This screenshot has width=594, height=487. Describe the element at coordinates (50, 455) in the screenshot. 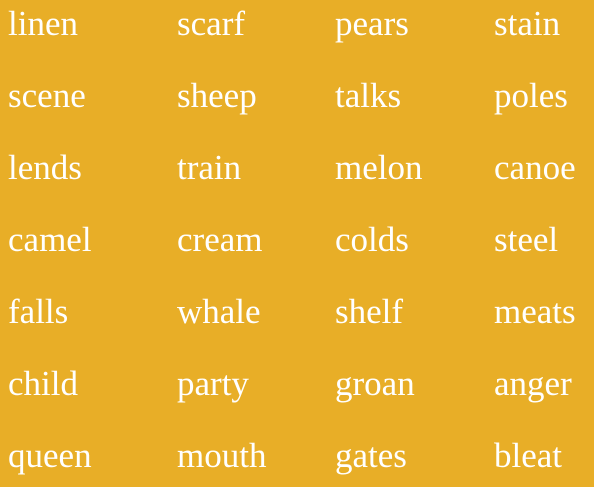

I see `word-cell: queen` at that location.